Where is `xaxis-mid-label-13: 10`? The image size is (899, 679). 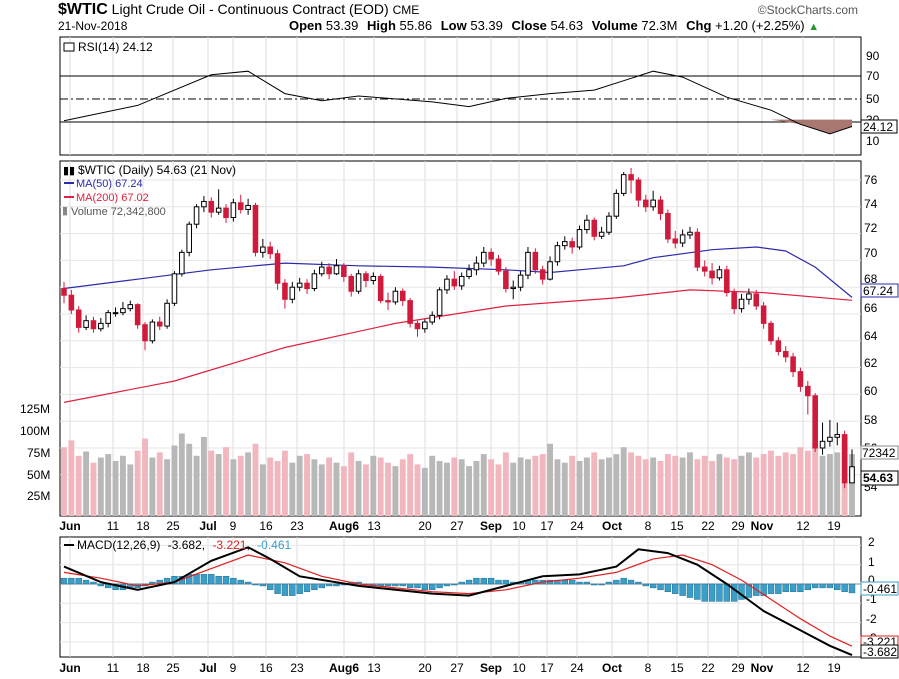 xaxis-mid-label-13: 10 is located at coordinates (519, 526).